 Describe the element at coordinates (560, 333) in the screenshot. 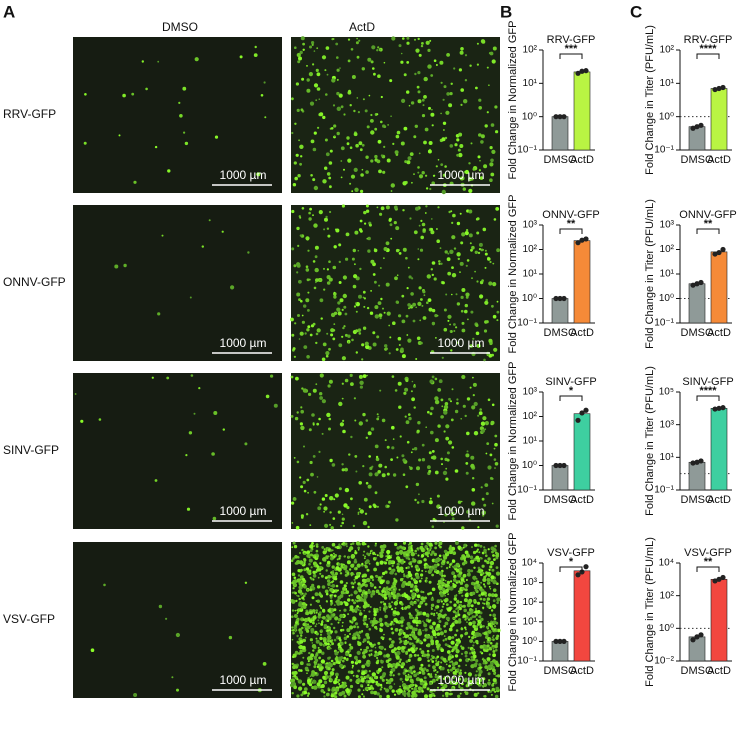

I see `x-tick-label: DMSO` at that location.